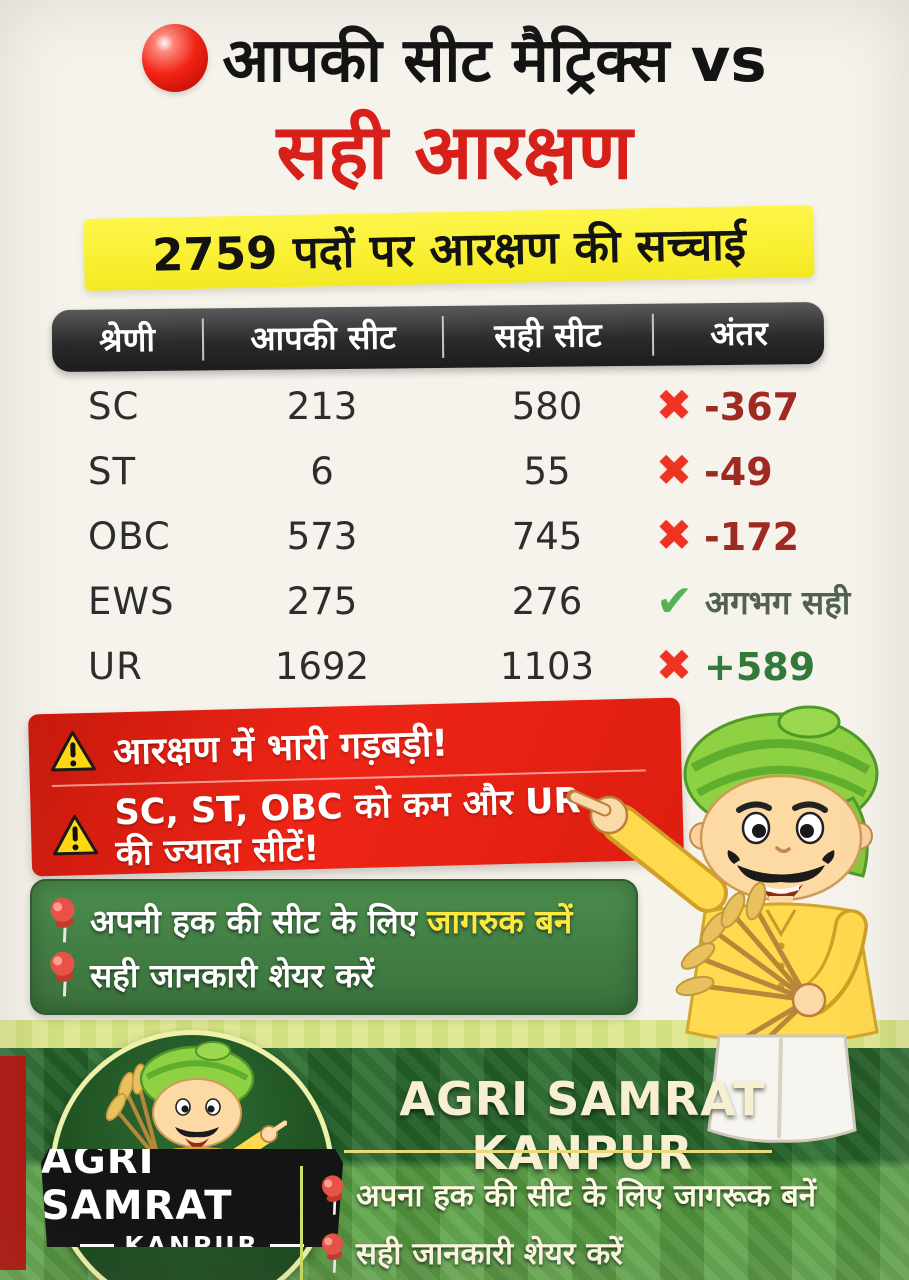  What do you see at coordinates (192, 1239) in the screenshot?
I see `logo-brand-city: KANPUR` at bounding box center [192, 1239].